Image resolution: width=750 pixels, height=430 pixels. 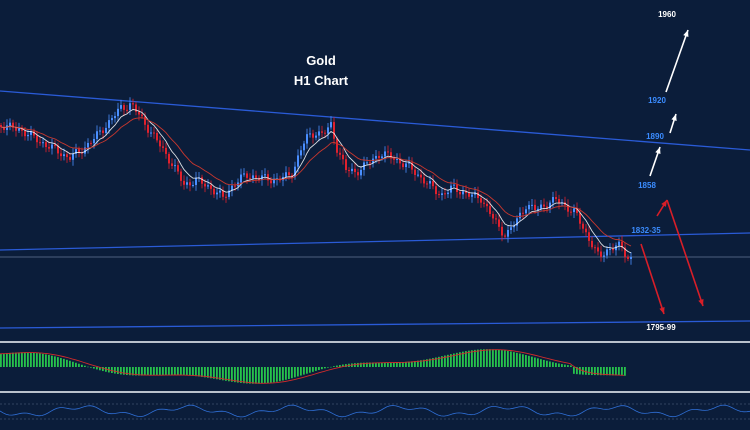 What do you see at coordinates (686, 33) in the screenshot?
I see `arrow-up-to-1960-head` at bounding box center [686, 33].